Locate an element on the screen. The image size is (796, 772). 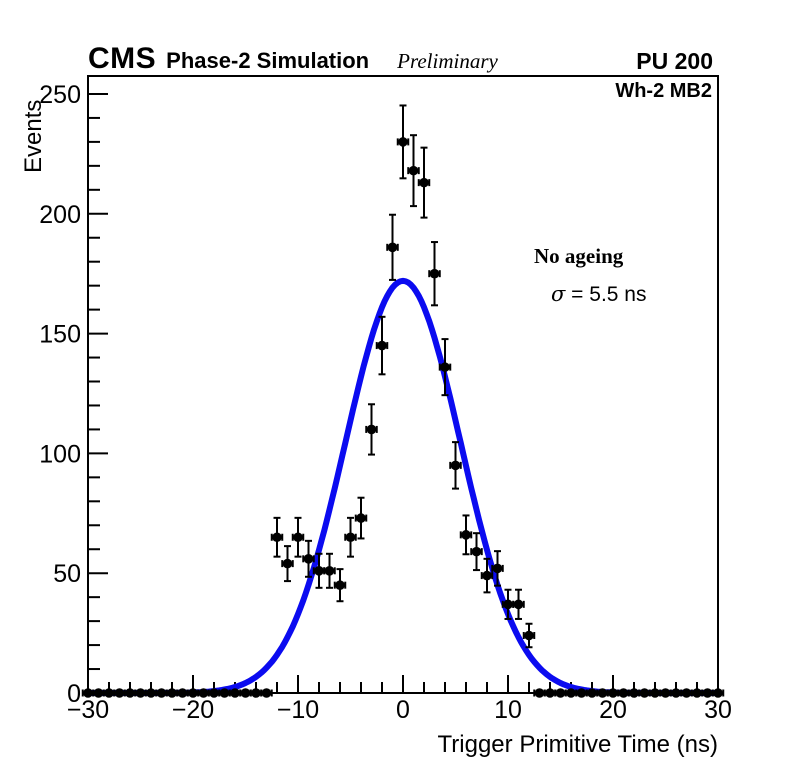
y-axis-title: Events is located at coordinates (33, 136).